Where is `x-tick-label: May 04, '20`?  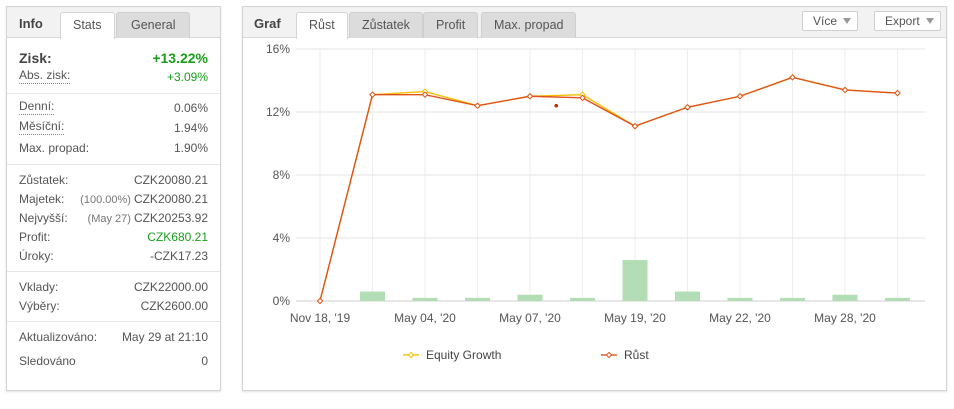 x-tick-label: May 04, '20 is located at coordinates (425, 318).